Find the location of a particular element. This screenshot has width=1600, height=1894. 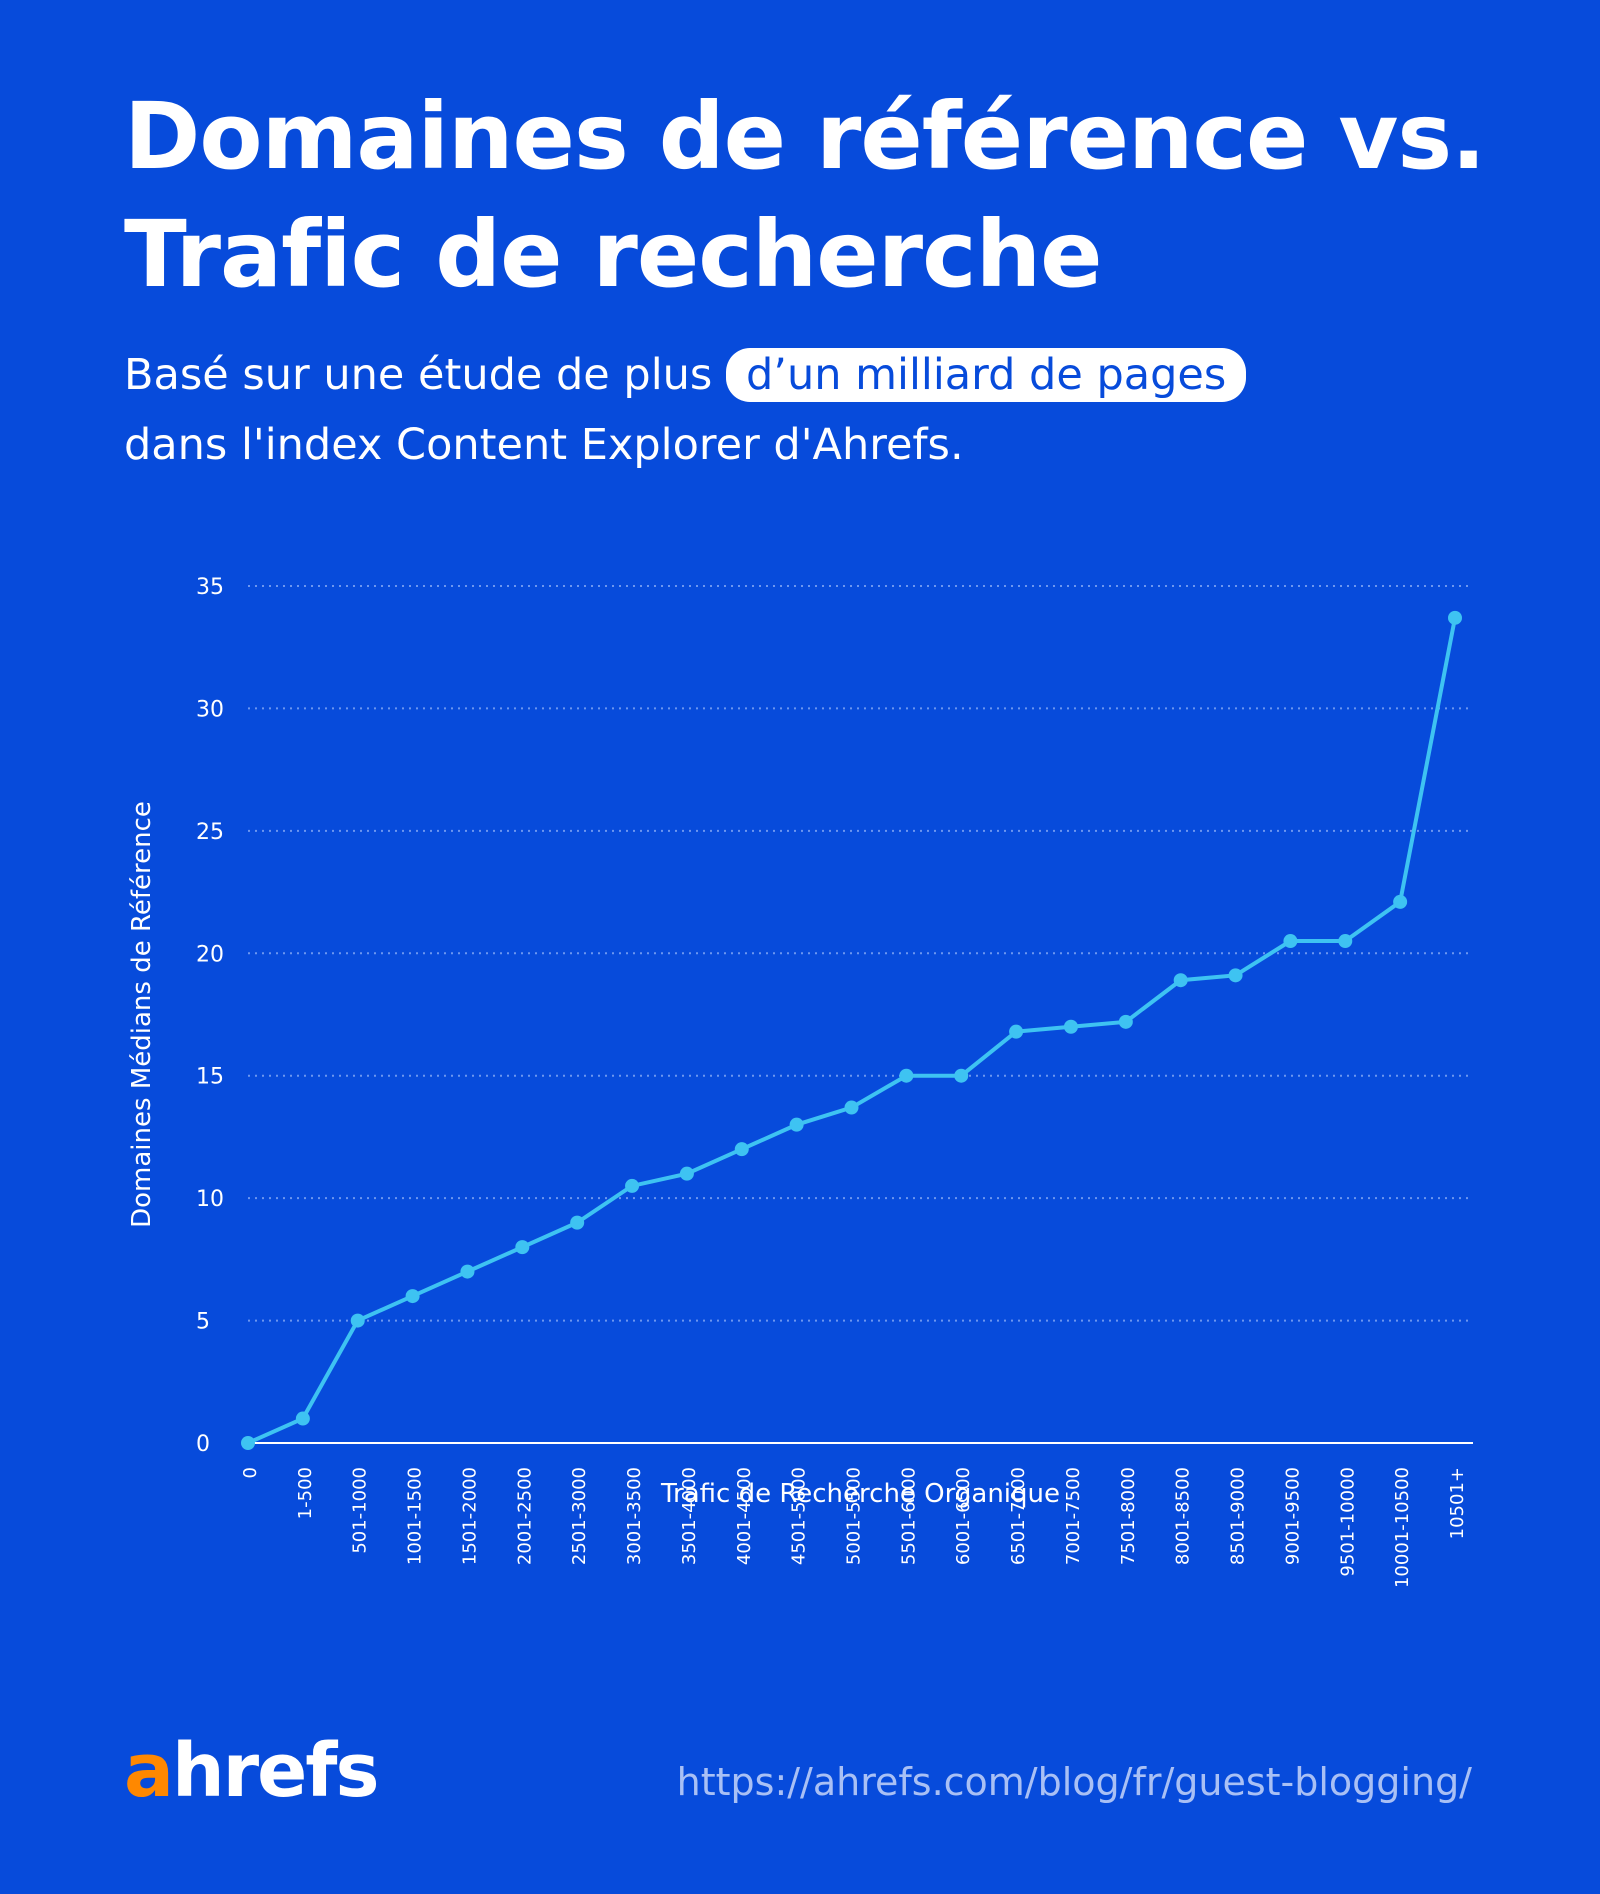

x-tick-label: 9001-9500 is located at coordinates (1292, 1516).